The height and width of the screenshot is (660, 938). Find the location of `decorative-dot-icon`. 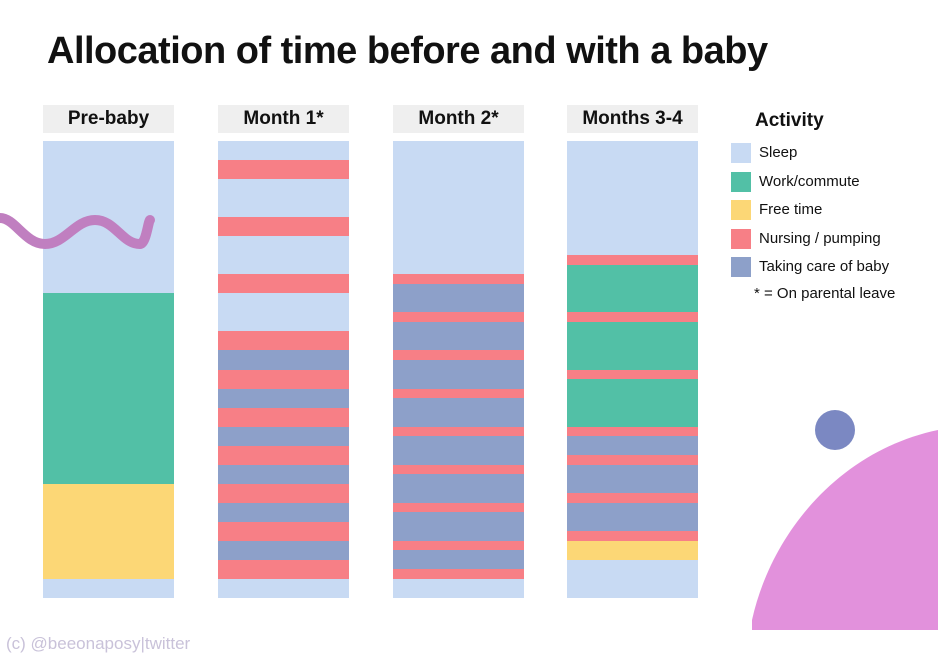

decorative-dot-icon is located at coordinates (835, 430).